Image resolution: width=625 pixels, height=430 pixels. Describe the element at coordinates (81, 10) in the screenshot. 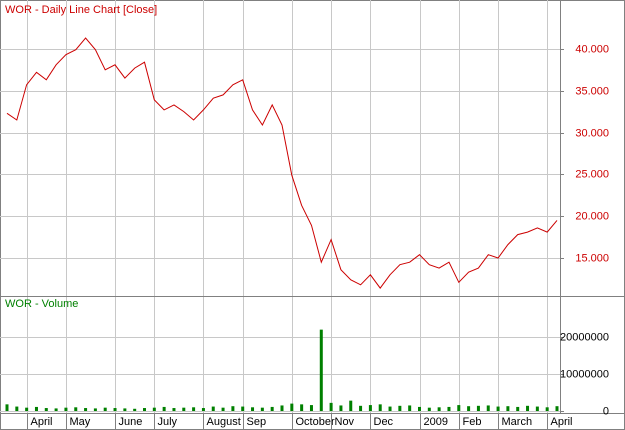

I see `panel-title: WOR - Daily Line Chart [Close]` at that location.